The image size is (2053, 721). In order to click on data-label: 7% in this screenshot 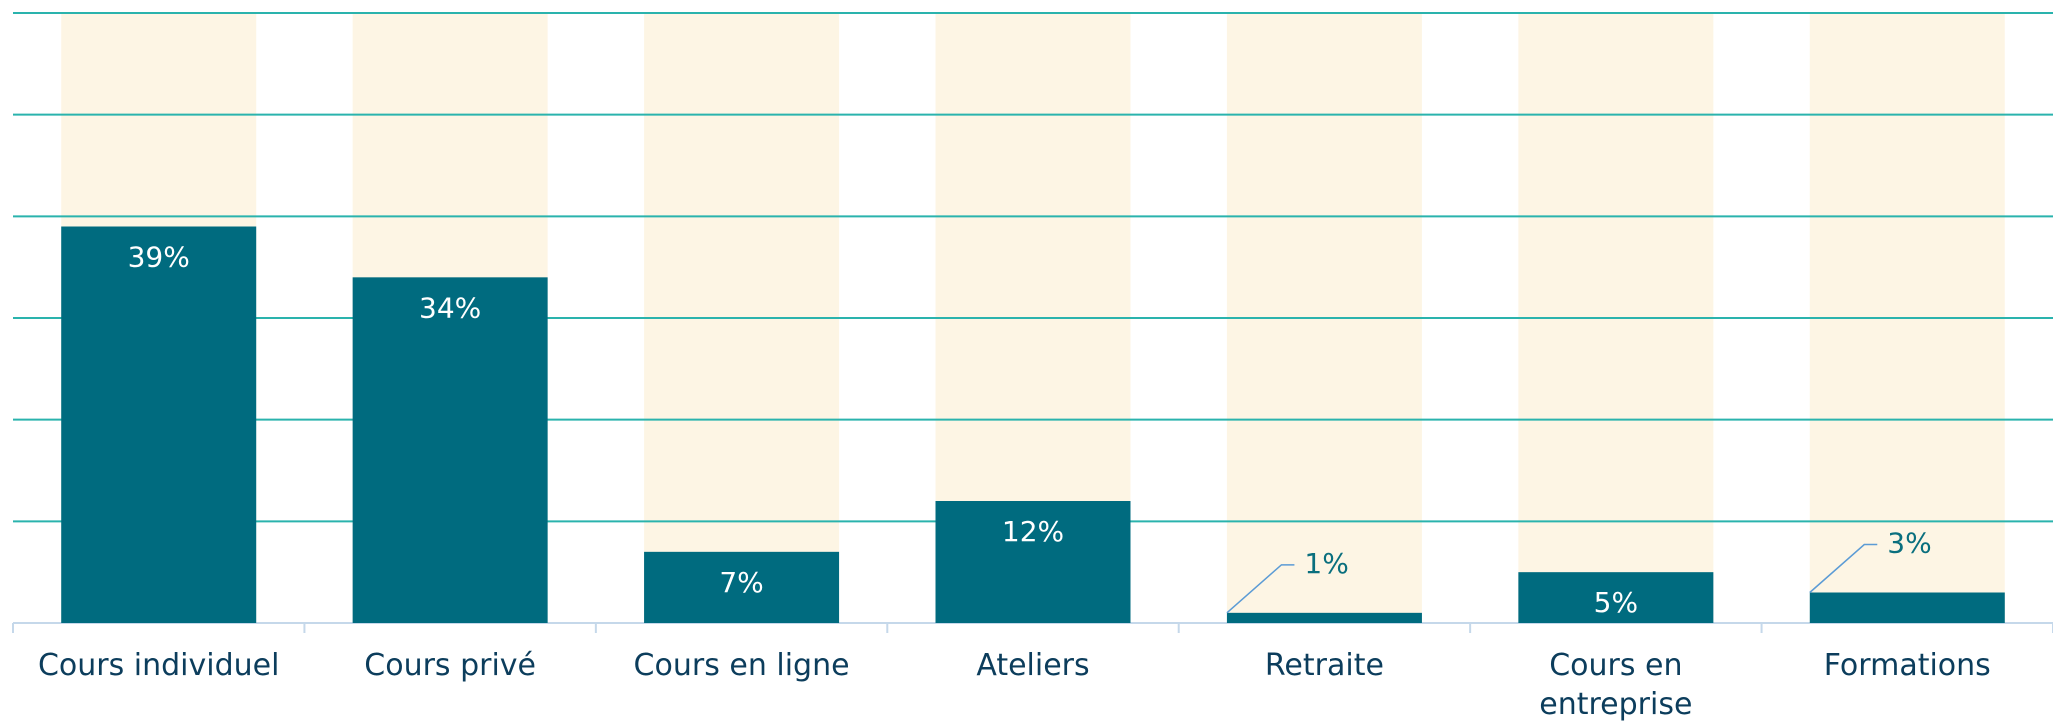, I will do `click(741, 582)`.